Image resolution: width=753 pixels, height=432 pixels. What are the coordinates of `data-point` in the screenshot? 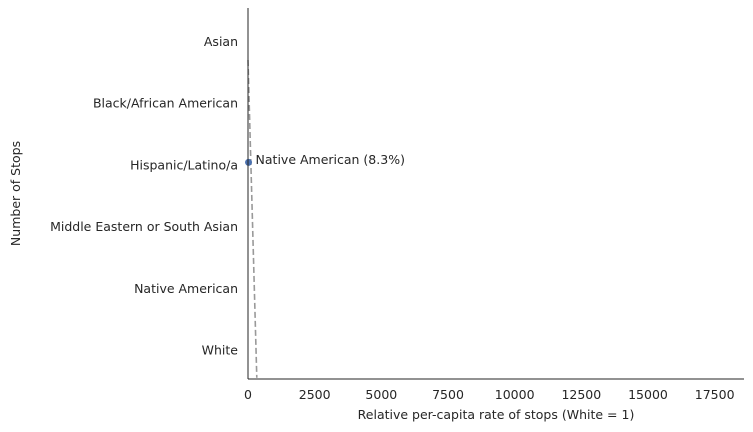 It's located at (249, 162).